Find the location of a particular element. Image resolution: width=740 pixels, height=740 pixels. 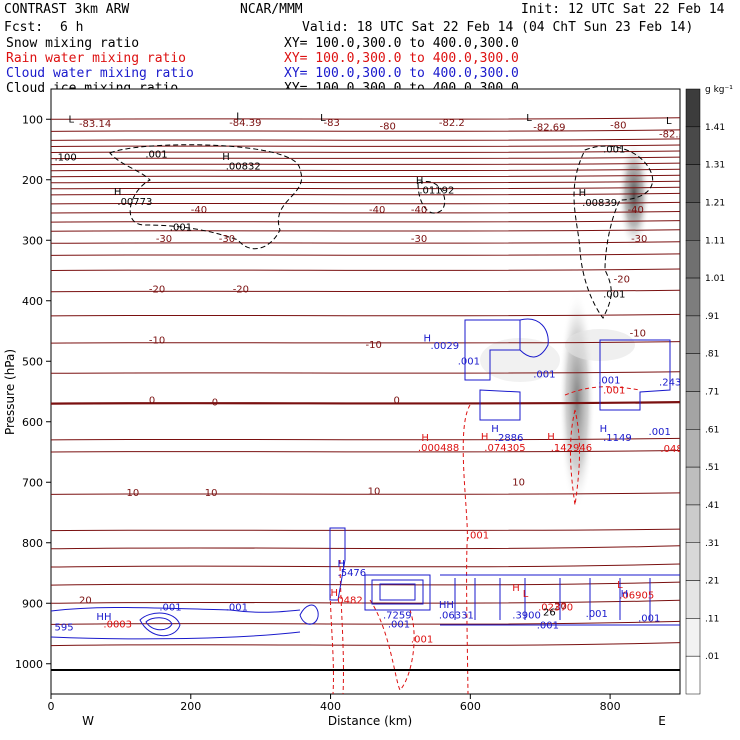

cloud-water-cells is located at coordinates (552, 599).